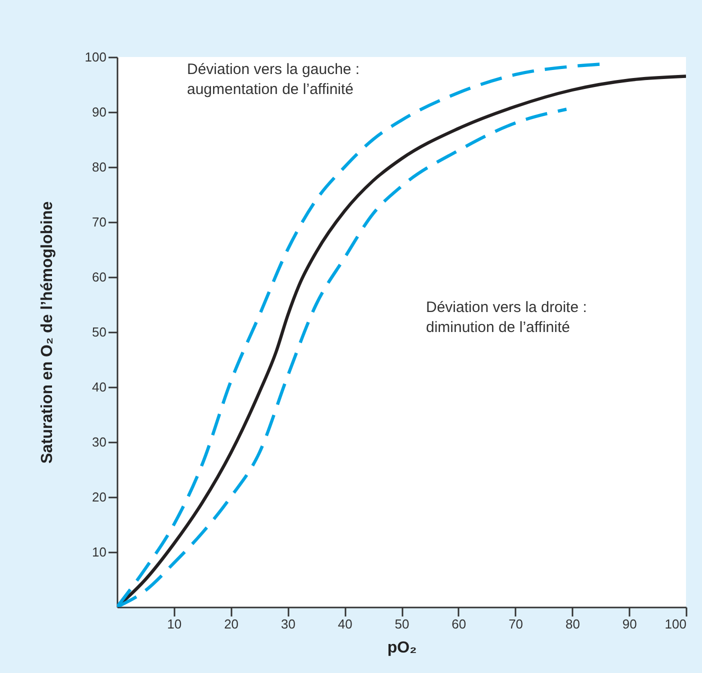 The image size is (702, 673). Describe the element at coordinates (99, 552) in the screenshot. I see `y-tick-label: 10` at that location.